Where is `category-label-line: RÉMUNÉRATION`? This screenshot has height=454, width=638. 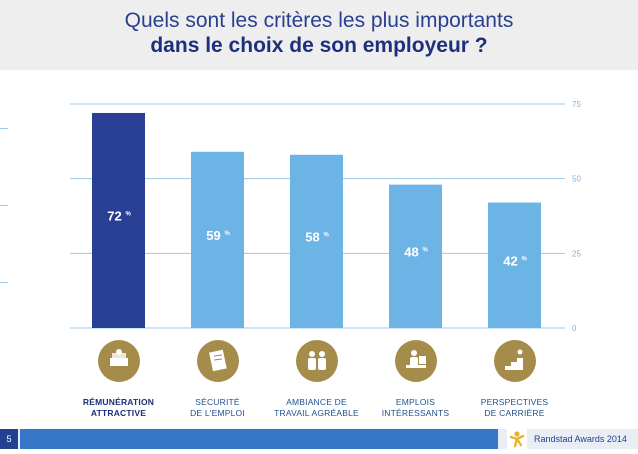
category-label-line: RÉMUNÉRATION is located at coordinates (118, 402).